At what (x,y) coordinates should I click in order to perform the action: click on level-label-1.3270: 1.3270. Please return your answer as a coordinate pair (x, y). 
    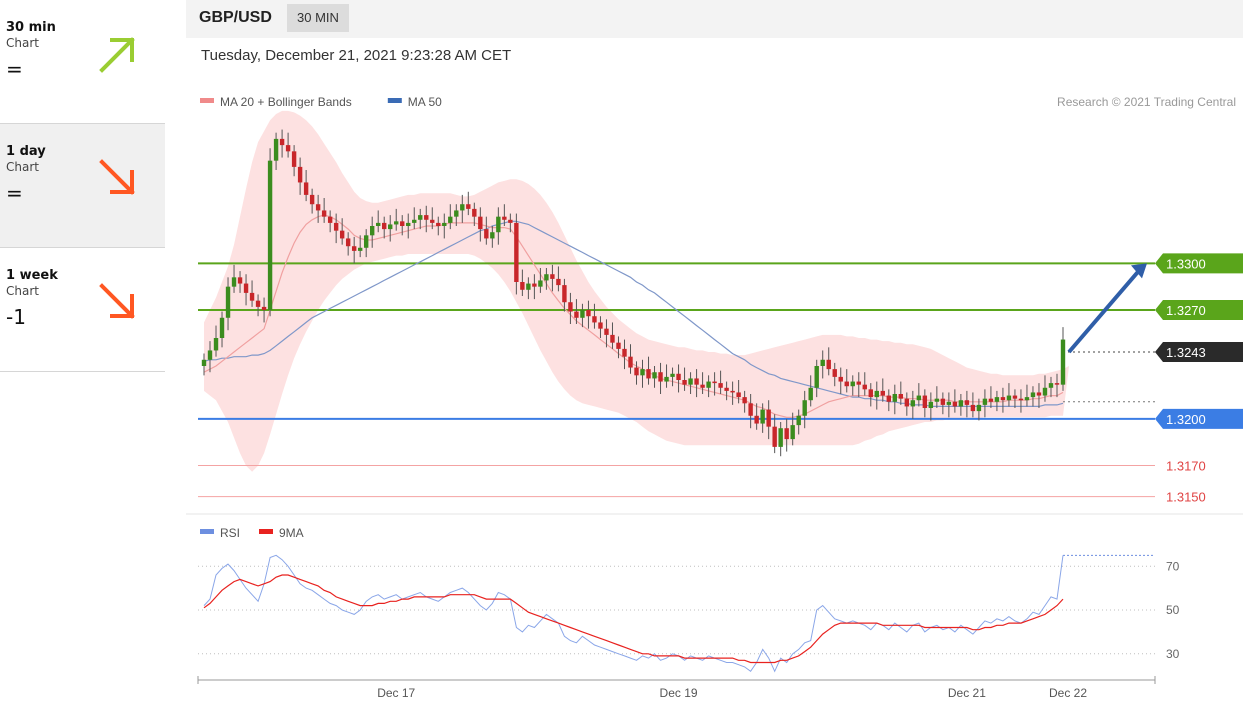
    Looking at the image, I should click on (1186, 310).